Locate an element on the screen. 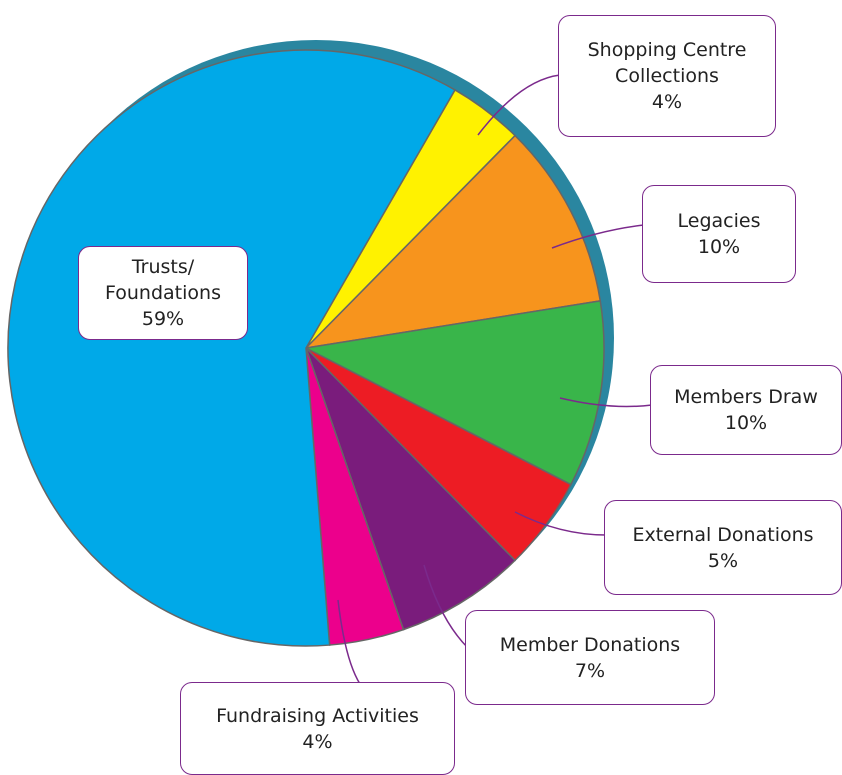 The image size is (842, 775). value-label: 5% is located at coordinates (723, 560).